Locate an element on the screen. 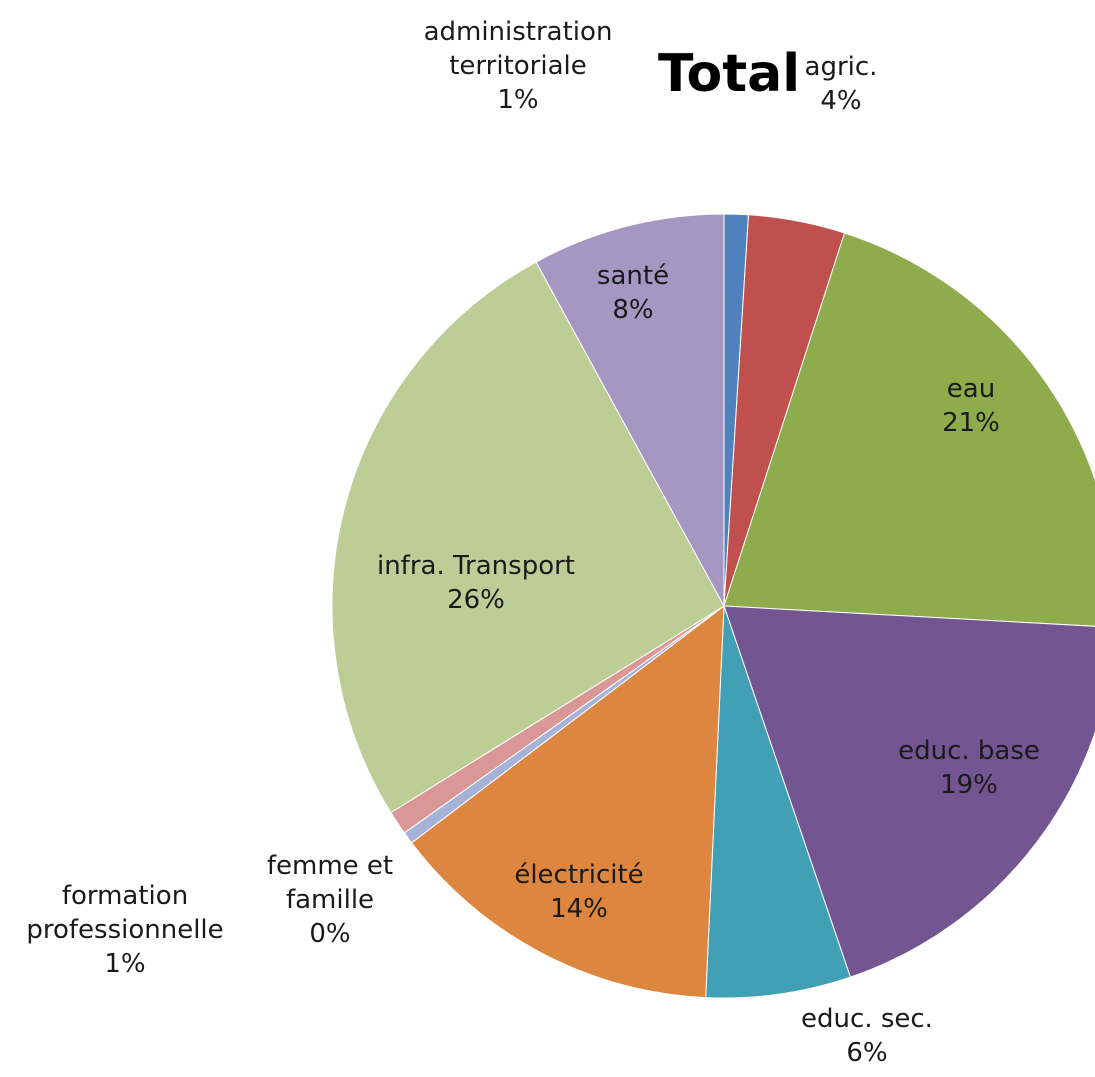 The height and width of the screenshot is (1077, 1095). pie-slice-électricité is located at coordinates (567, 801).